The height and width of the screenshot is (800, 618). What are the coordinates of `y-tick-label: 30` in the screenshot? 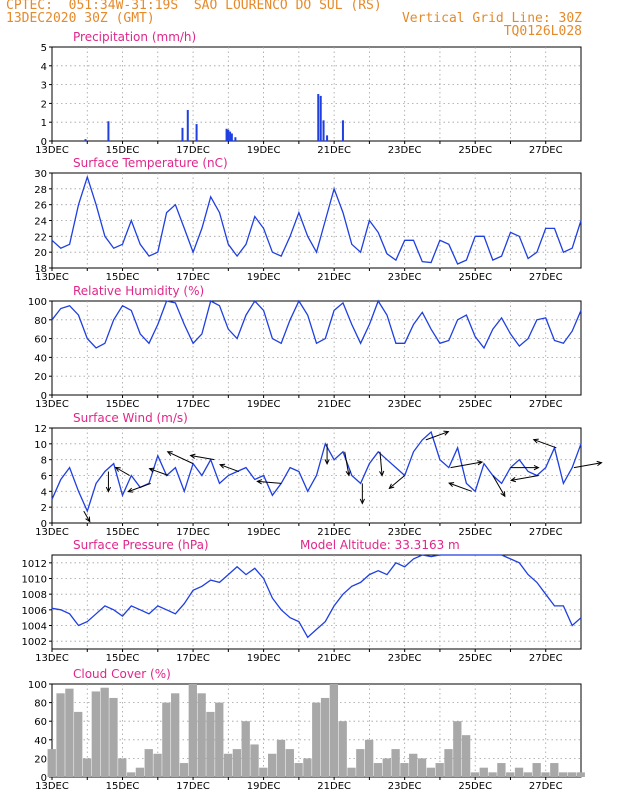 It's located at (40, 174).